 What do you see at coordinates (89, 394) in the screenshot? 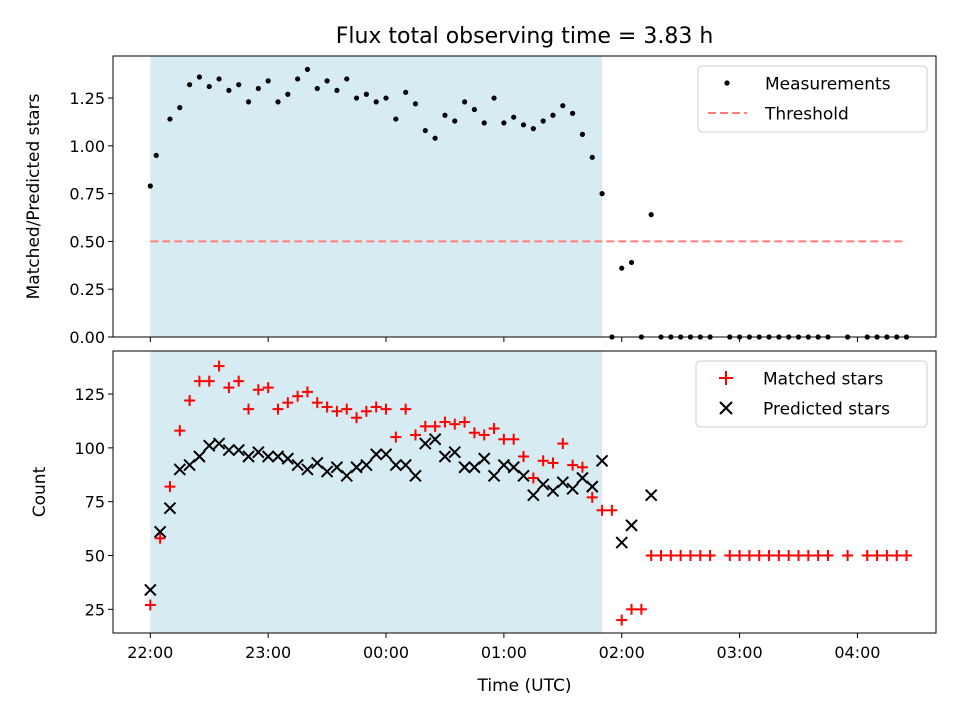
I see `count-y-tick-label: 125` at bounding box center [89, 394].